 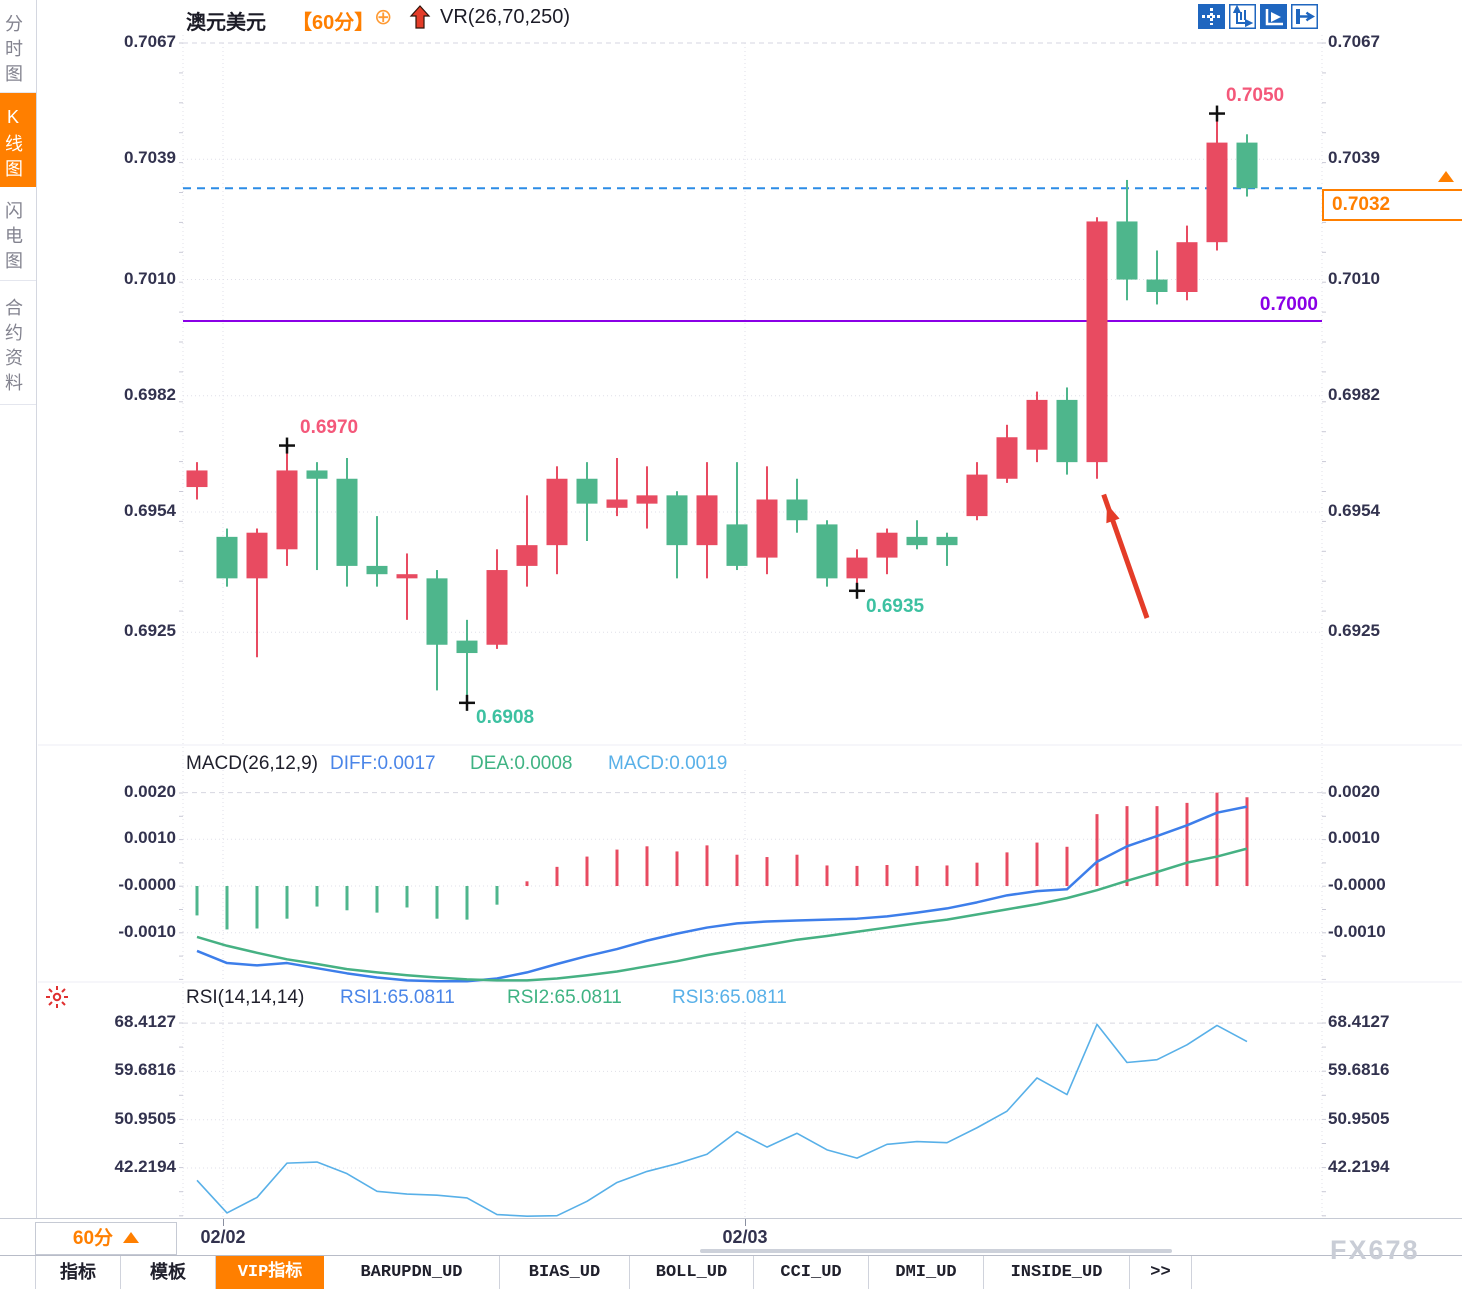 What do you see at coordinates (18, 140) in the screenshot?
I see `sidebar-item-K线图: K线图` at bounding box center [18, 140].